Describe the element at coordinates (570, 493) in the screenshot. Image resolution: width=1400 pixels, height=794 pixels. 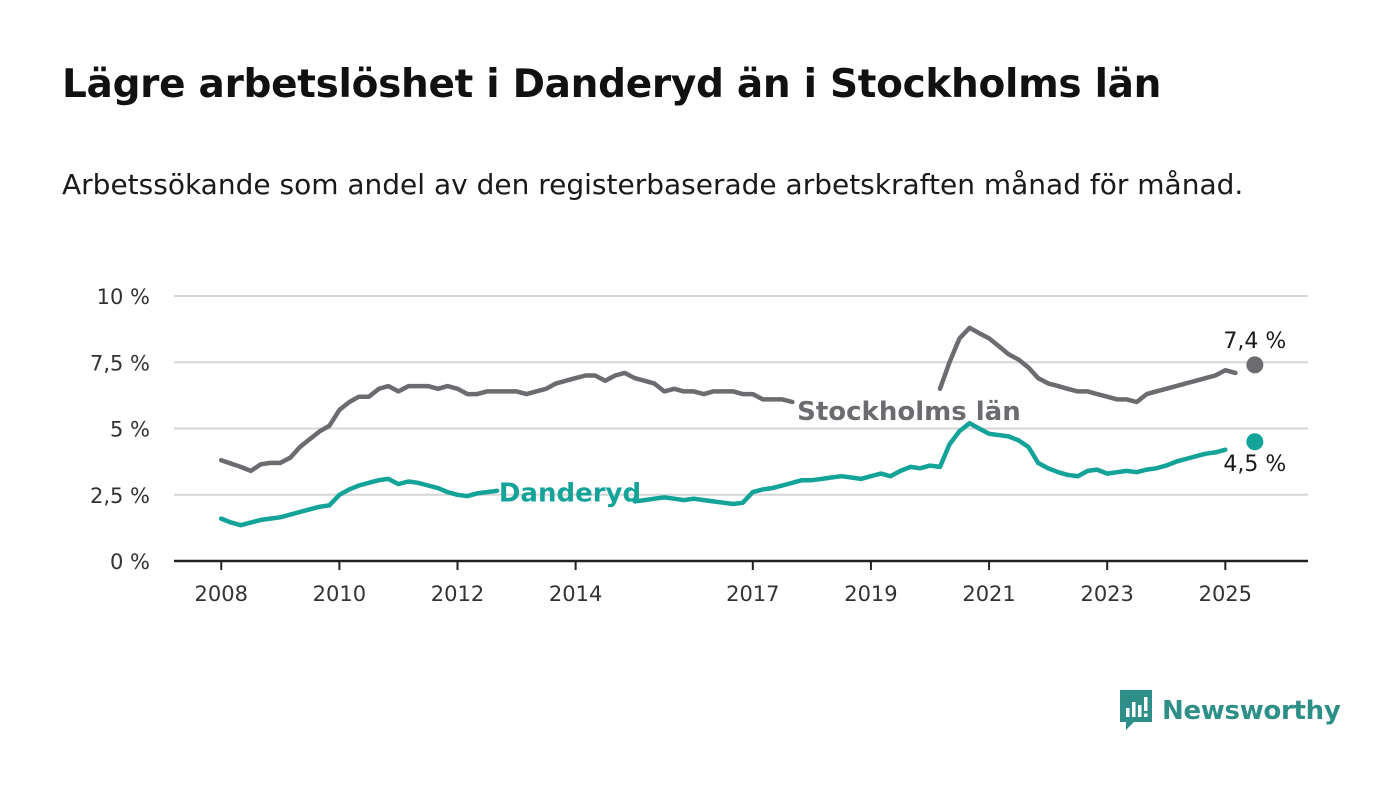
I see `series-name-label: Danderyd` at that location.